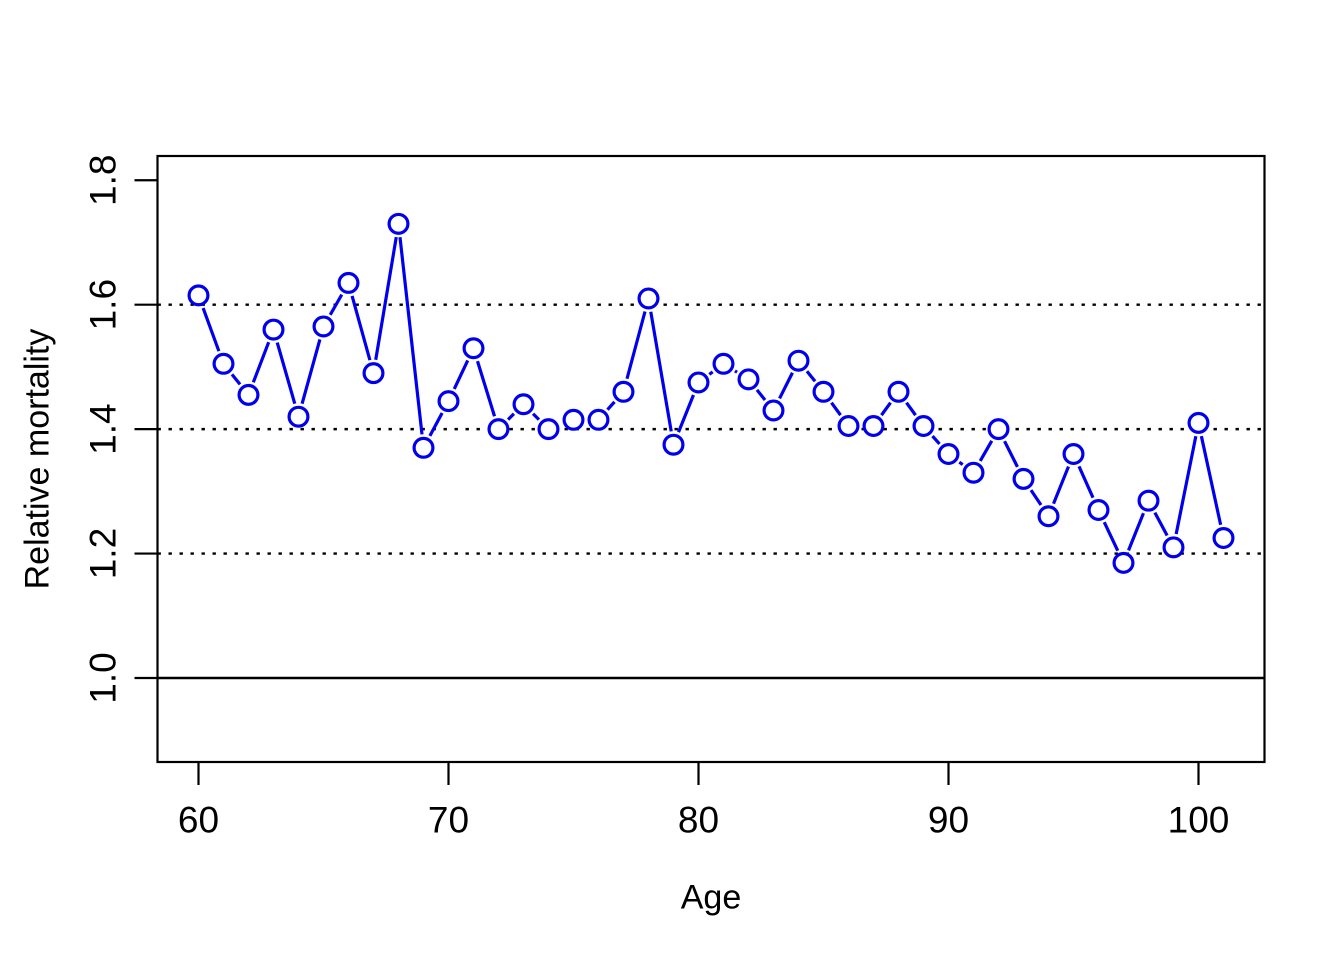 The image size is (1344, 960). What do you see at coordinates (103, 304) in the screenshot?
I see `y-tick-label: 1.6` at bounding box center [103, 304].